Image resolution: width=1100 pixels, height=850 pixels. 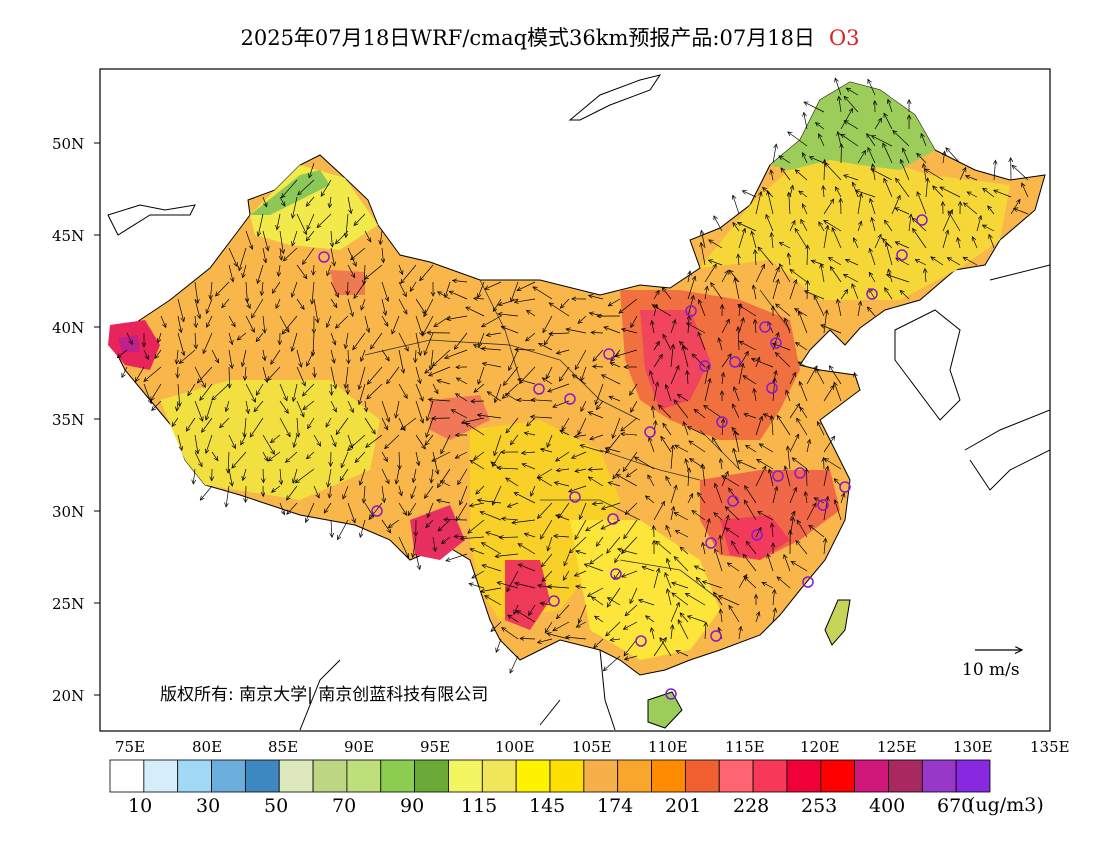 I want to click on colorbar-label: 90, so click(x=412, y=806).